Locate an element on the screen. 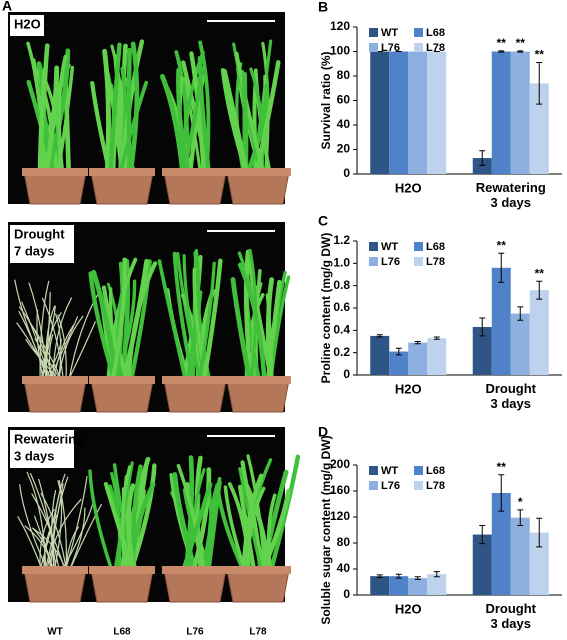 The width and height of the screenshot is (567, 640). legend-label: WT is located at coordinates (389, 247).